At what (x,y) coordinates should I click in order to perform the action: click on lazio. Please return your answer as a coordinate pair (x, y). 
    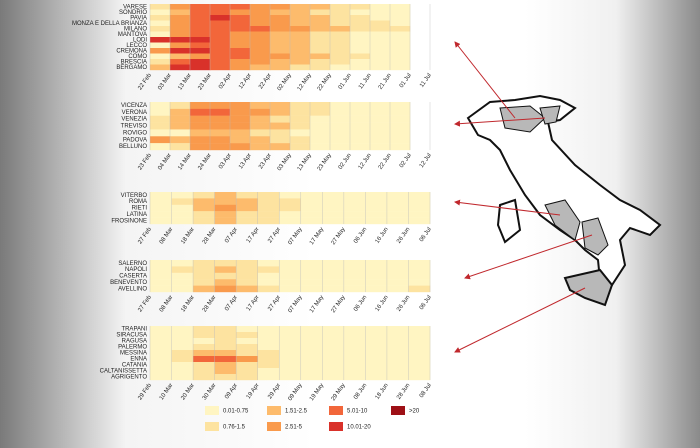
    Looking at the image, I should click on (562, 220).